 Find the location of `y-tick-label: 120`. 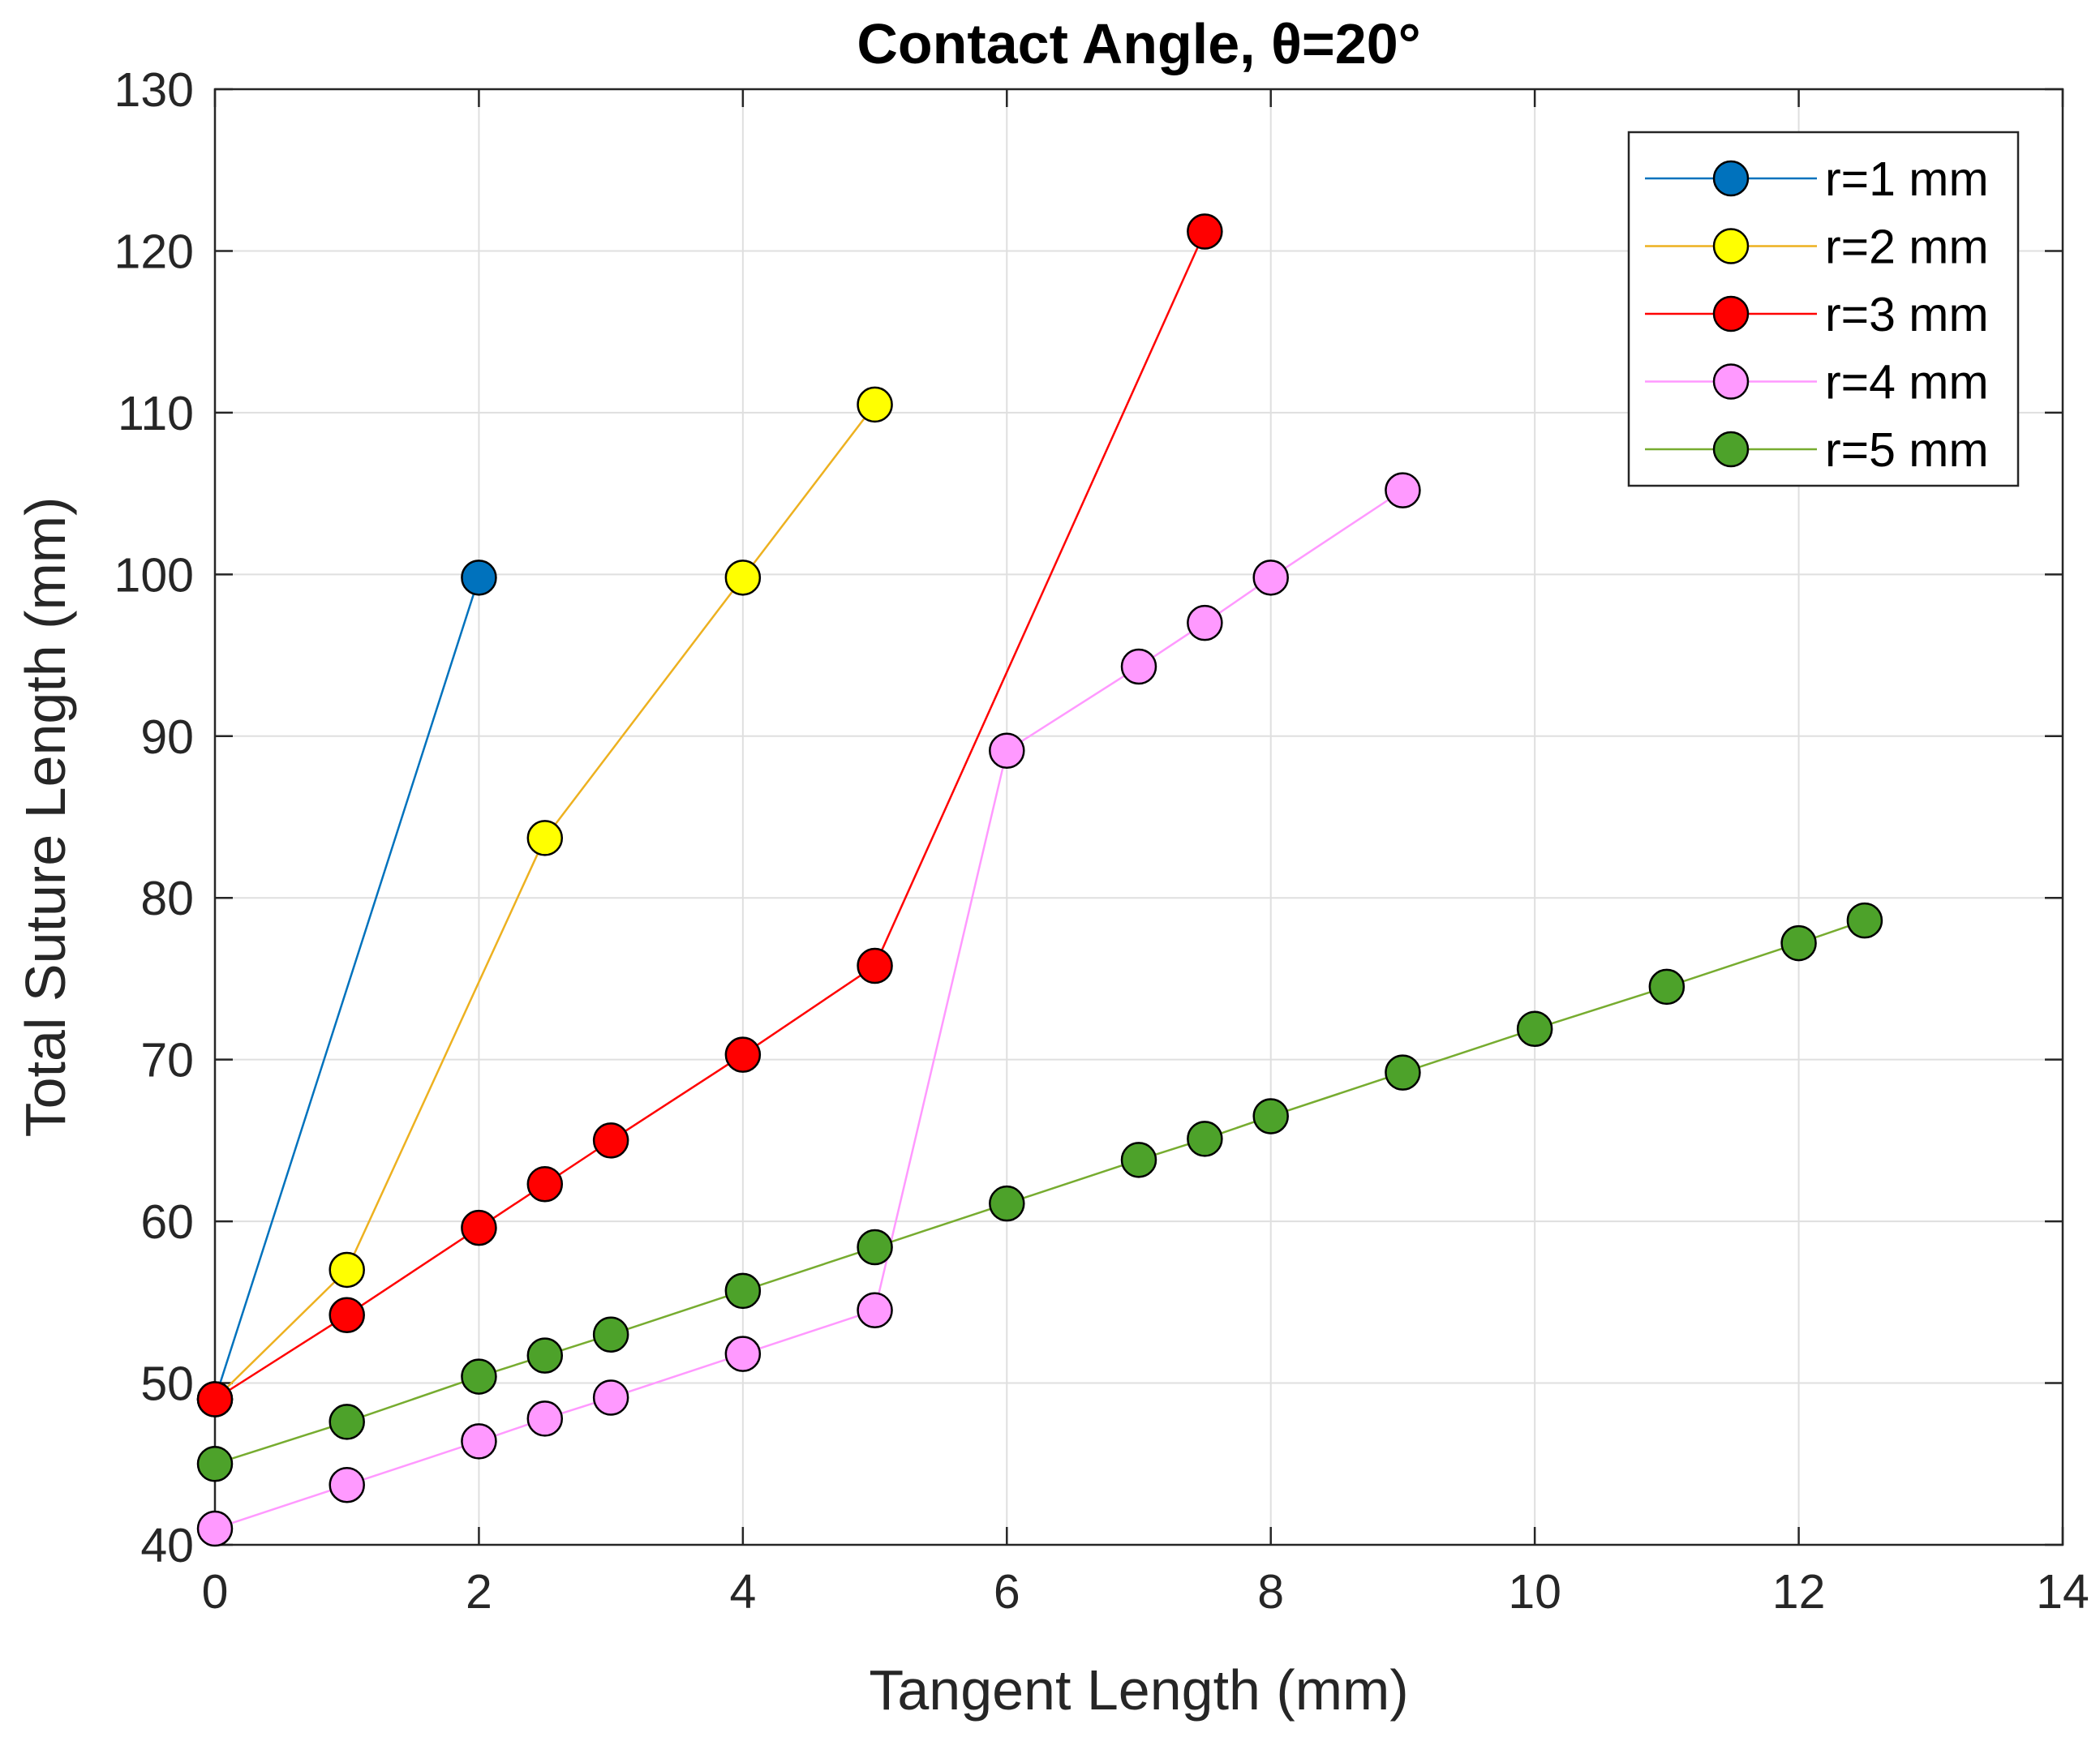

y-tick-label: 120 is located at coordinates (154, 251).